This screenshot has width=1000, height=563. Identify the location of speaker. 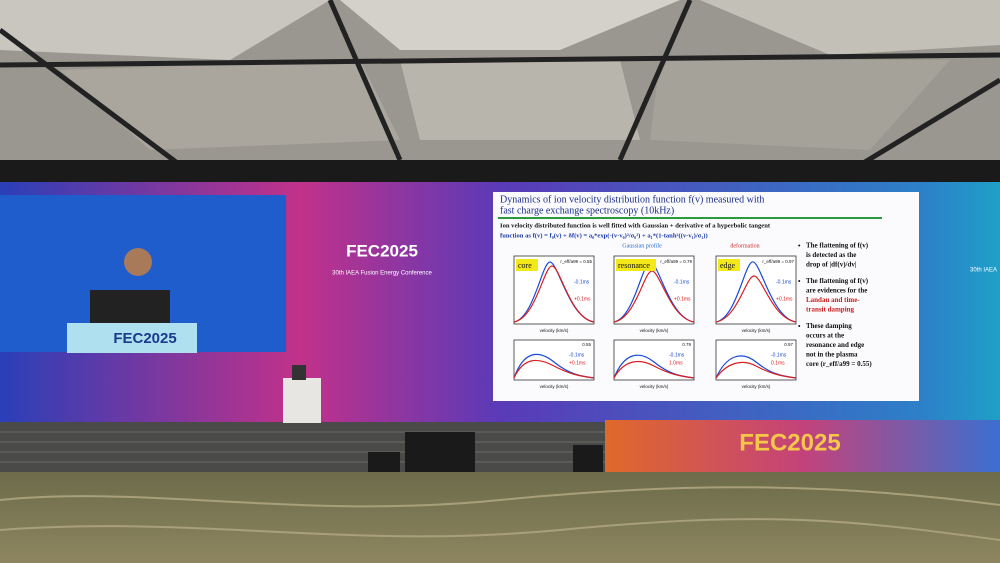
(130, 307).